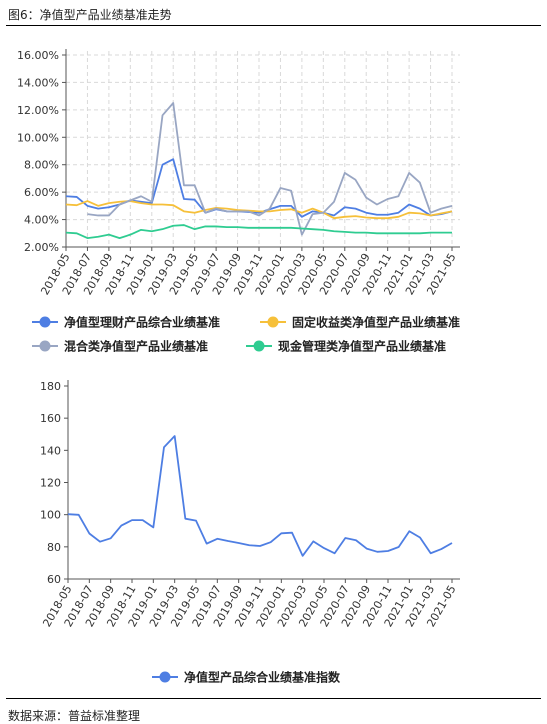 The height and width of the screenshot is (724, 547). I want to click on bottom-rule, so click(273, 698).